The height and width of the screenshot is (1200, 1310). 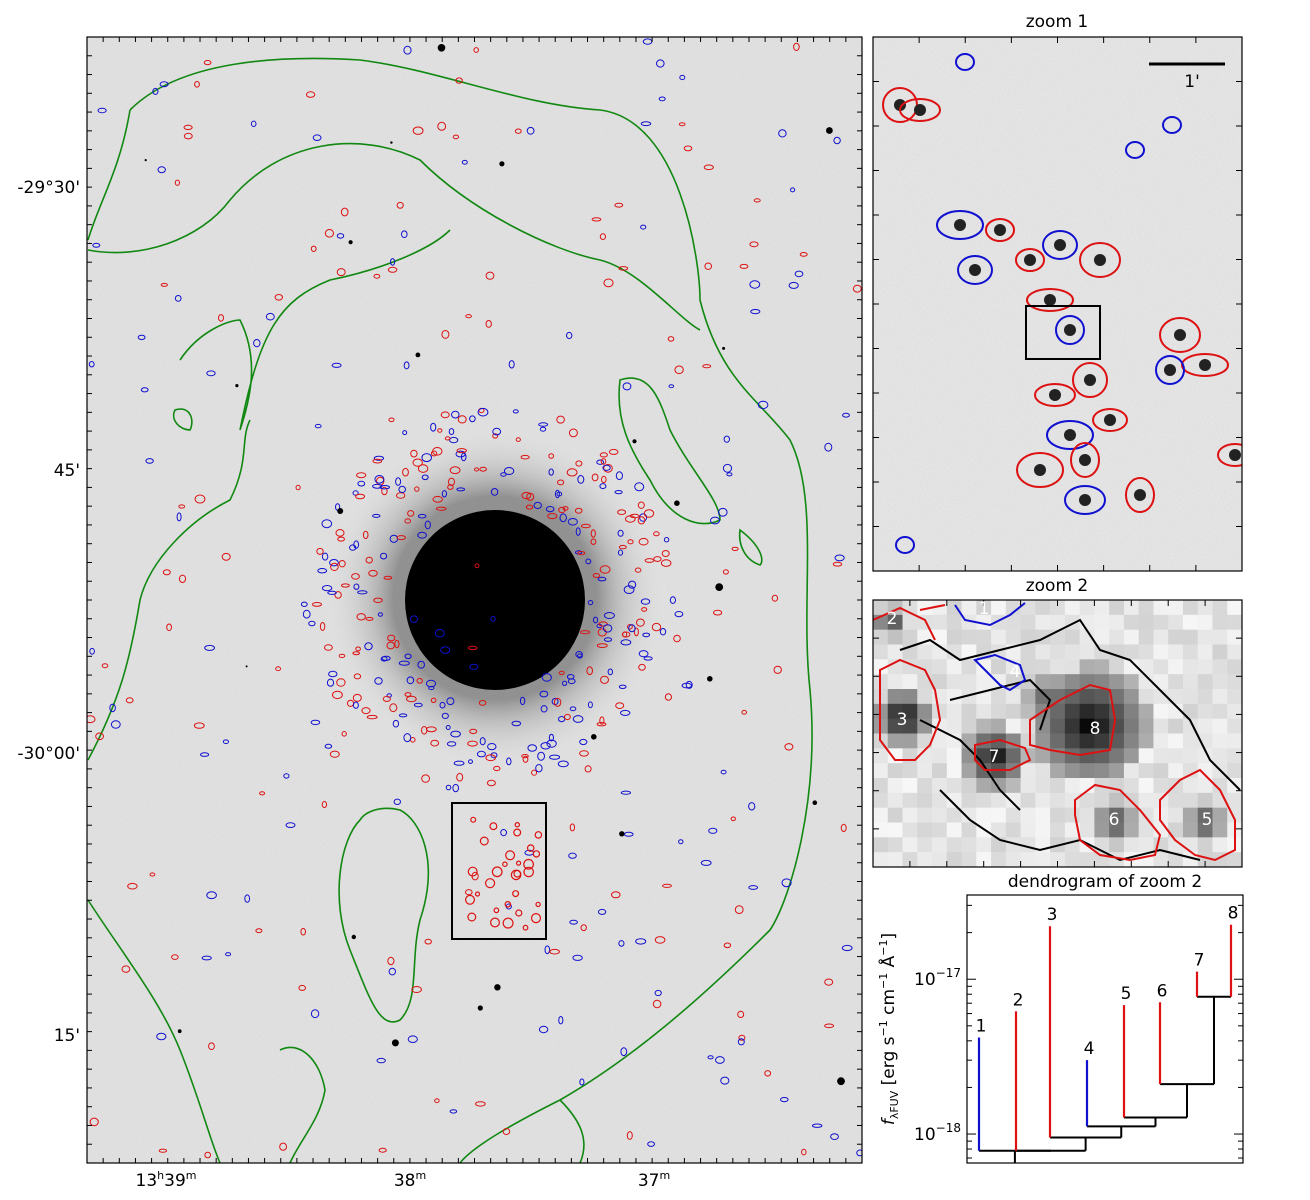 What do you see at coordinates (1018, 1000) in the screenshot?
I see `dendrogram-leaf-label: 2` at bounding box center [1018, 1000].